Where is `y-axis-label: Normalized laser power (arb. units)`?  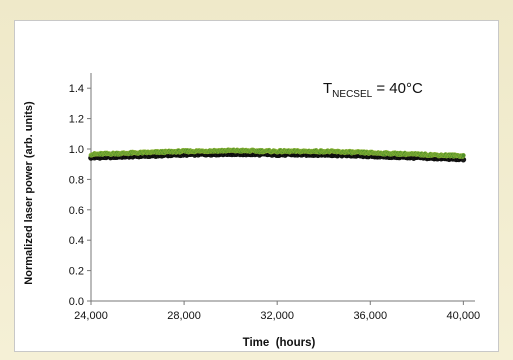 y-axis-label: Normalized laser power (arb. units) is located at coordinates (29, 193).